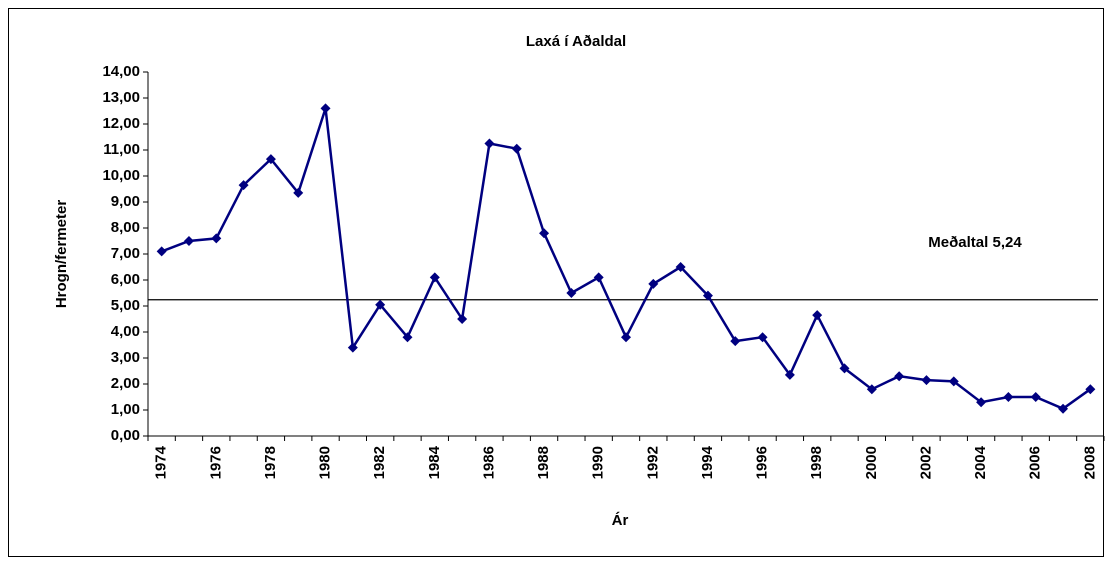 This screenshot has width=1112, height=565. What do you see at coordinates (121, 149) in the screenshot?
I see `y-tick-label: 11,00` at bounding box center [121, 149].